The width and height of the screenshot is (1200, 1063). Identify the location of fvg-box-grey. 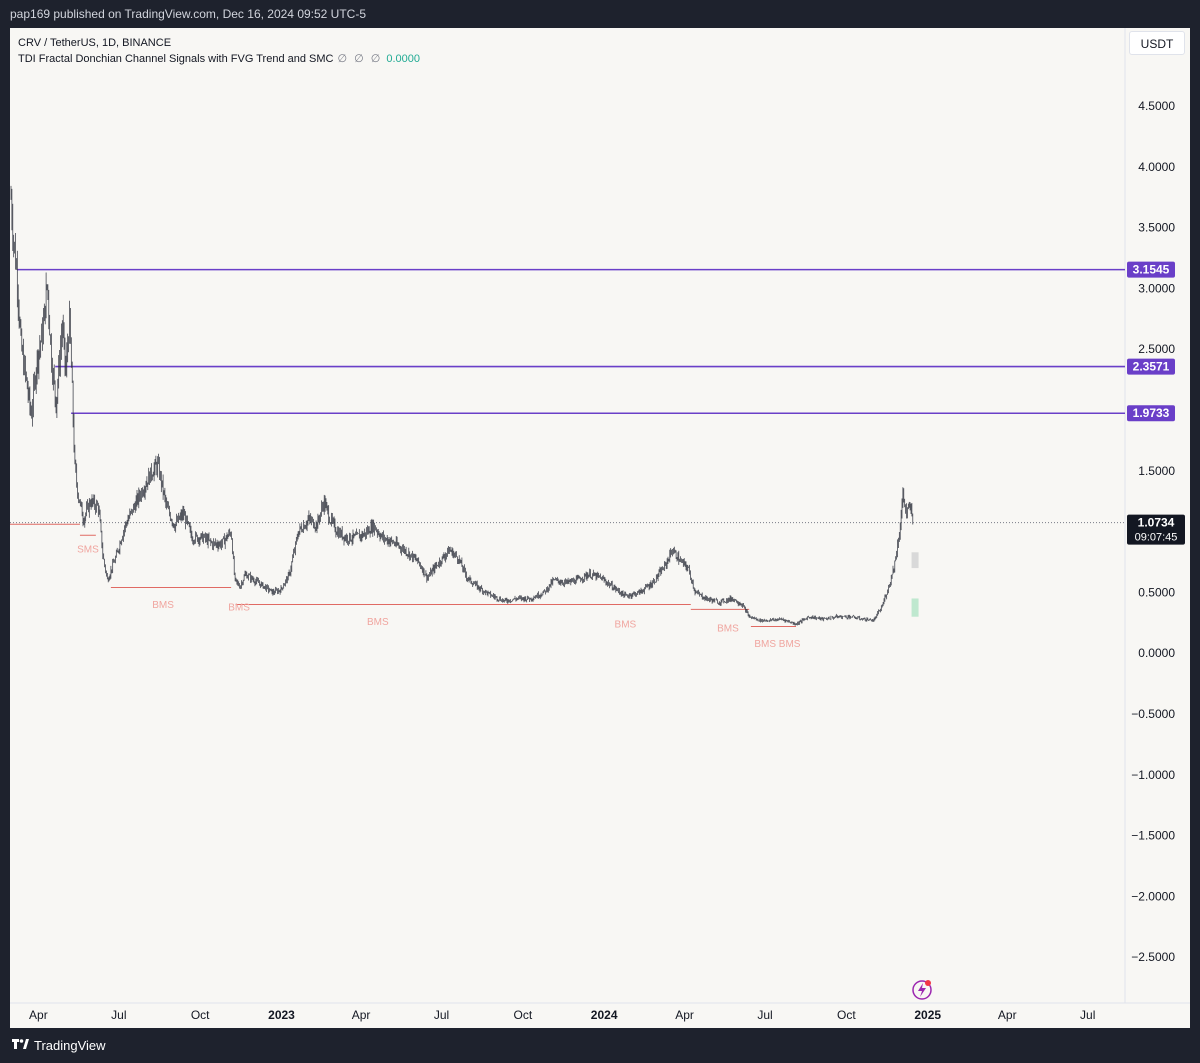
(915, 560).